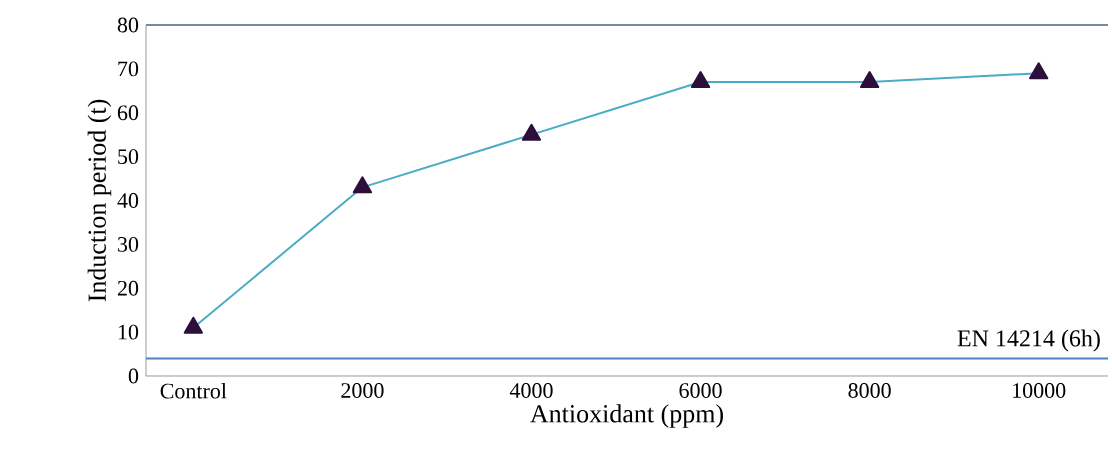 The width and height of the screenshot is (1112, 465). What do you see at coordinates (133, 376) in the screenshot?
I see `y-tick-label: 0` at bounding box center [133, 376].